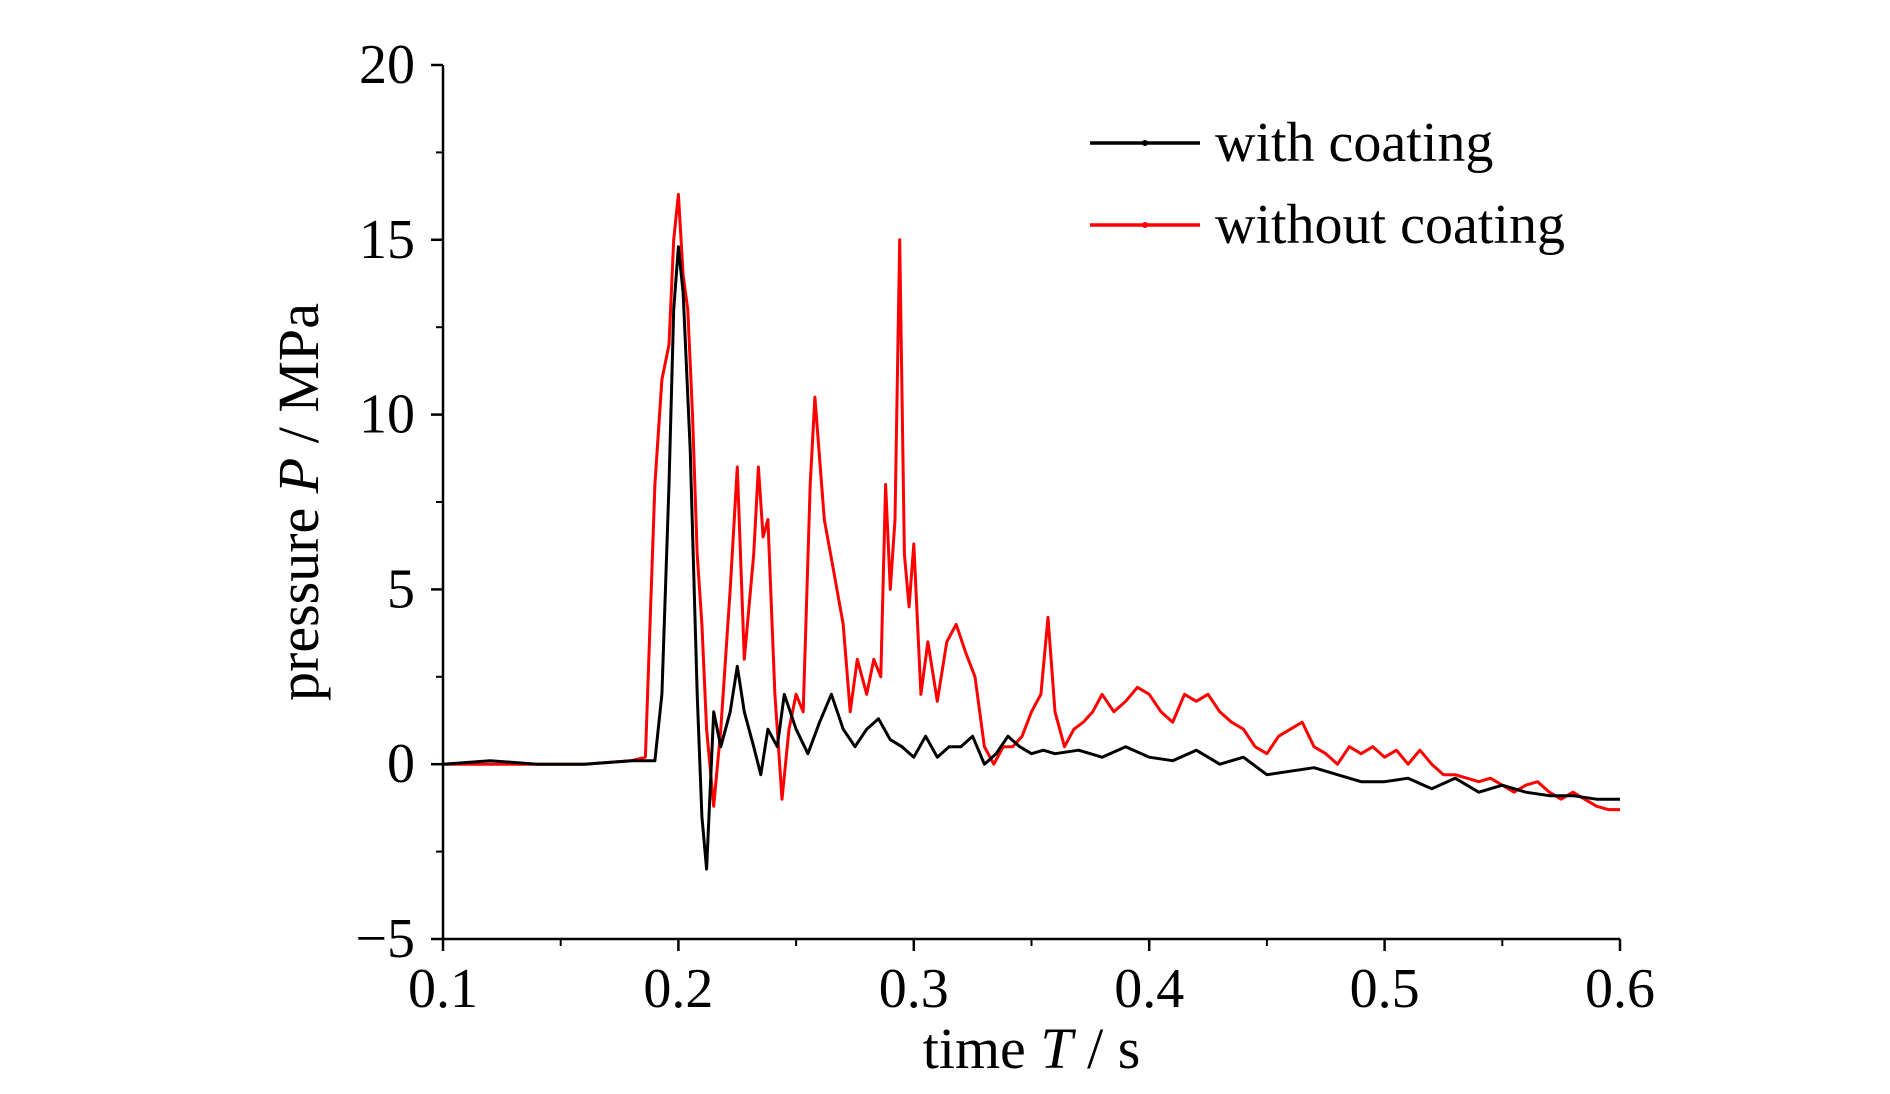  What do you see at coordinates (1145, 225) in the screenshot?
I see `legend-marker-without-coating` at bounding box center [1145, 225].